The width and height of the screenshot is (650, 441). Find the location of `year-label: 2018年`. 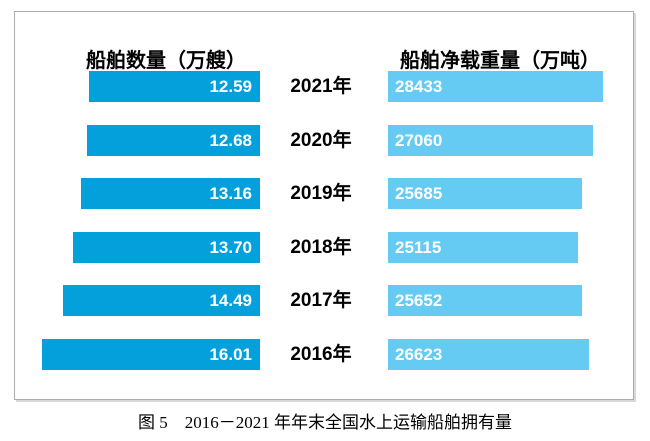

year-label: 2018年 is located at coordinates (321, 247).